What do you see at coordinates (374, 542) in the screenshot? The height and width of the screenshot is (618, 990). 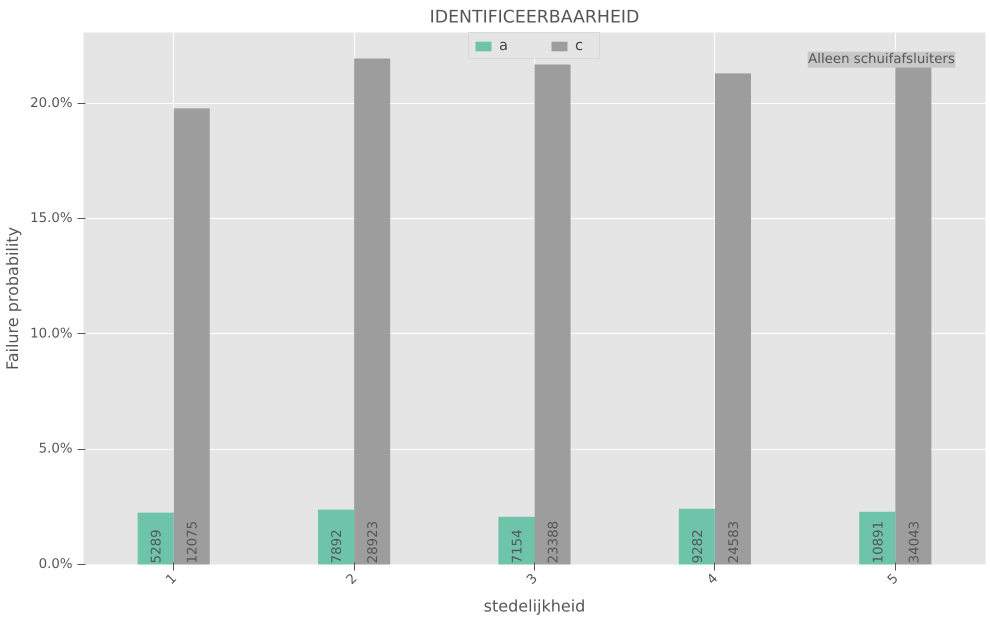 I see `annotation: 28923` at bounding box center [374, 542].